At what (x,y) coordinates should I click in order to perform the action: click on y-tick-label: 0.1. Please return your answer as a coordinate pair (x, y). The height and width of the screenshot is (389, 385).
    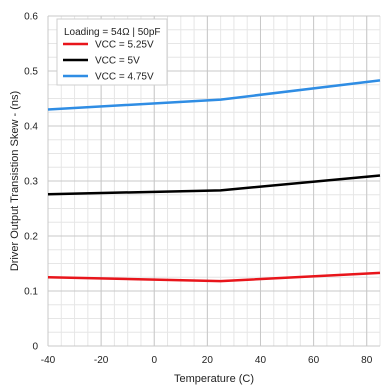
    Looking at the image, I should click on (31, 292).